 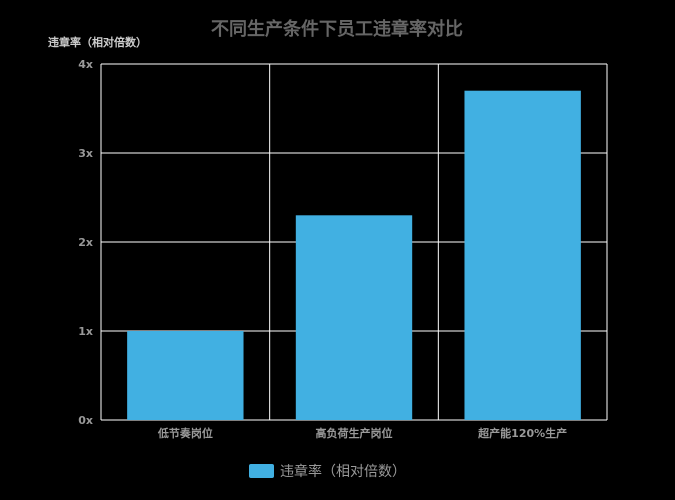 I want to click on legend: 违章率（相对倍数）, so click(x=327, y=471).